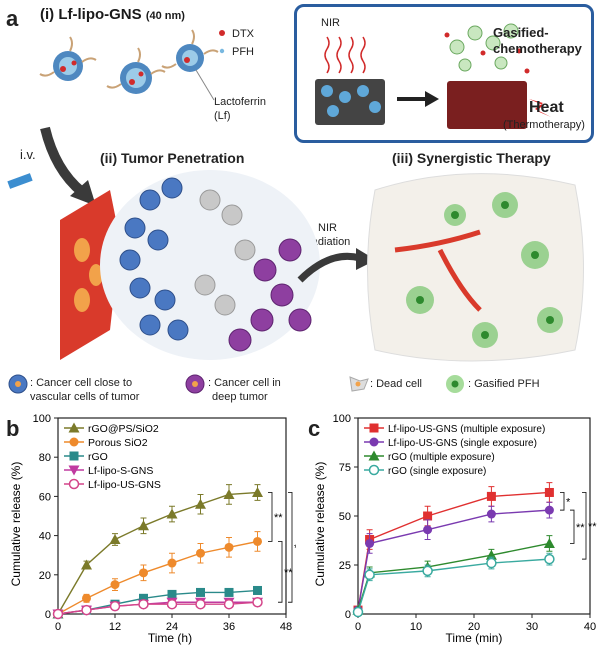  What do you see at coordinates (471, 158) in the screenshot?
I see `synergistic-therapy-title: (iii) Synergistic Therapy` at bounding box center [471, 158].